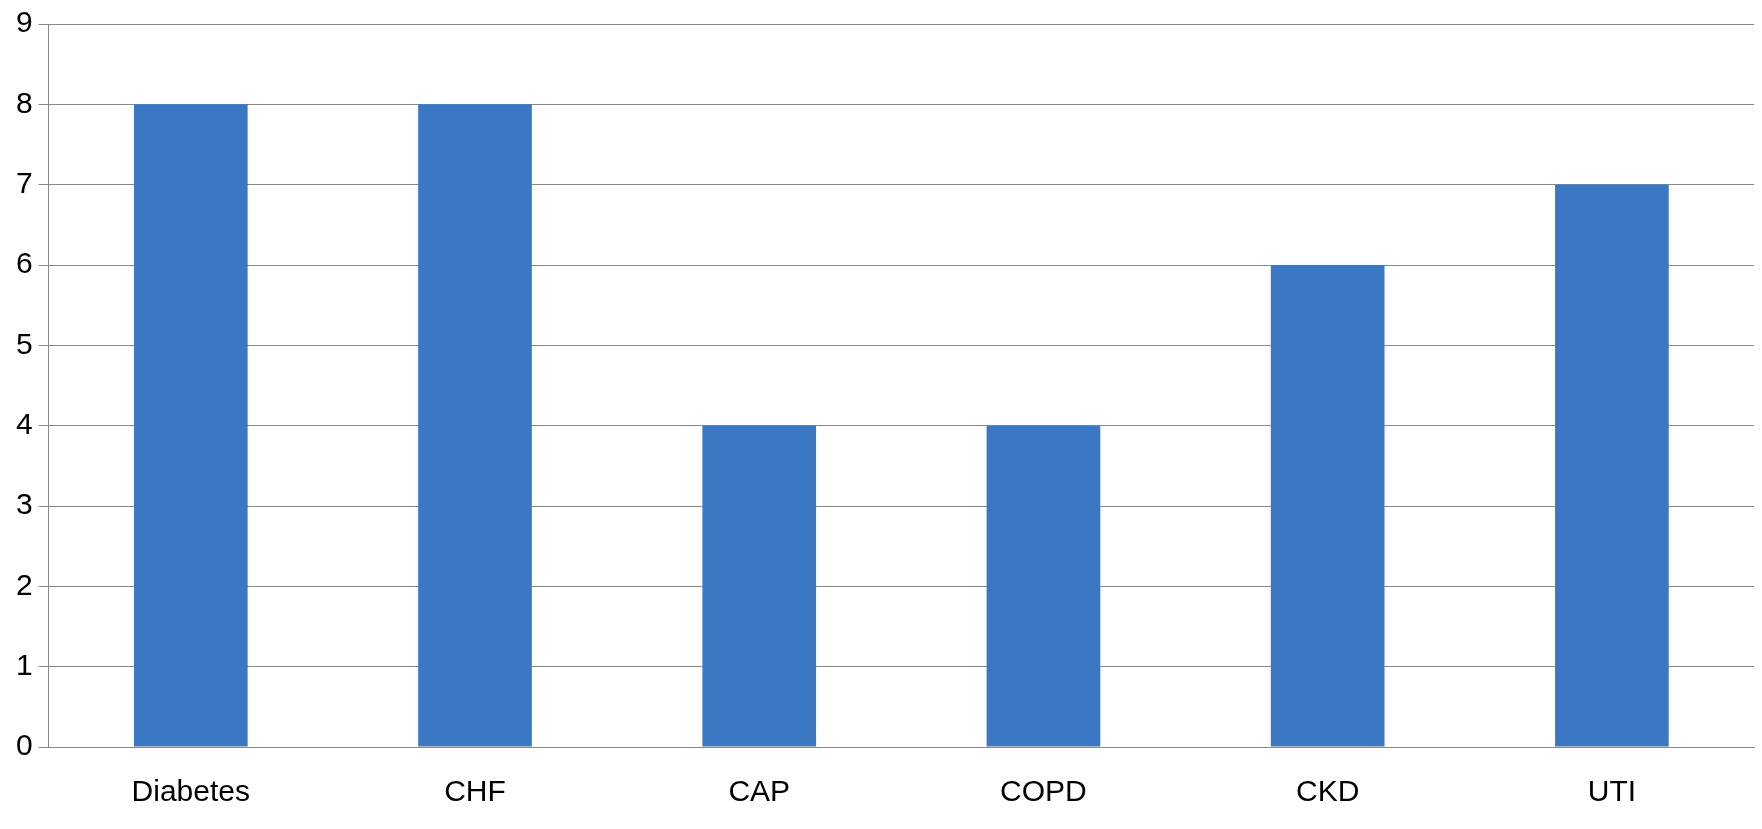 This screenshot has height=829, width=1762. What do you see at coordinates (759, 791) in the screenshot?
I see `x-tick-label: CAP` at bounding box center [759, 791].